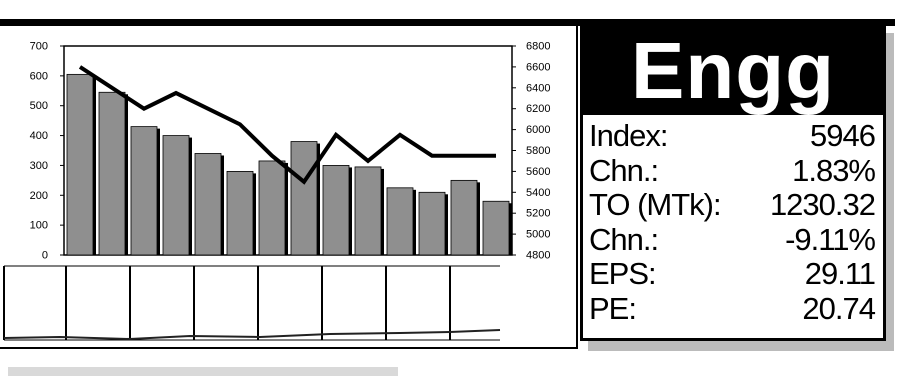 Image resolution: width=917 pixels, height=376 pixels. What do you see at coordinates (538, 214) in the screenshot?
I see `right-tick-label: 5200` at bounding box center [538, 214].